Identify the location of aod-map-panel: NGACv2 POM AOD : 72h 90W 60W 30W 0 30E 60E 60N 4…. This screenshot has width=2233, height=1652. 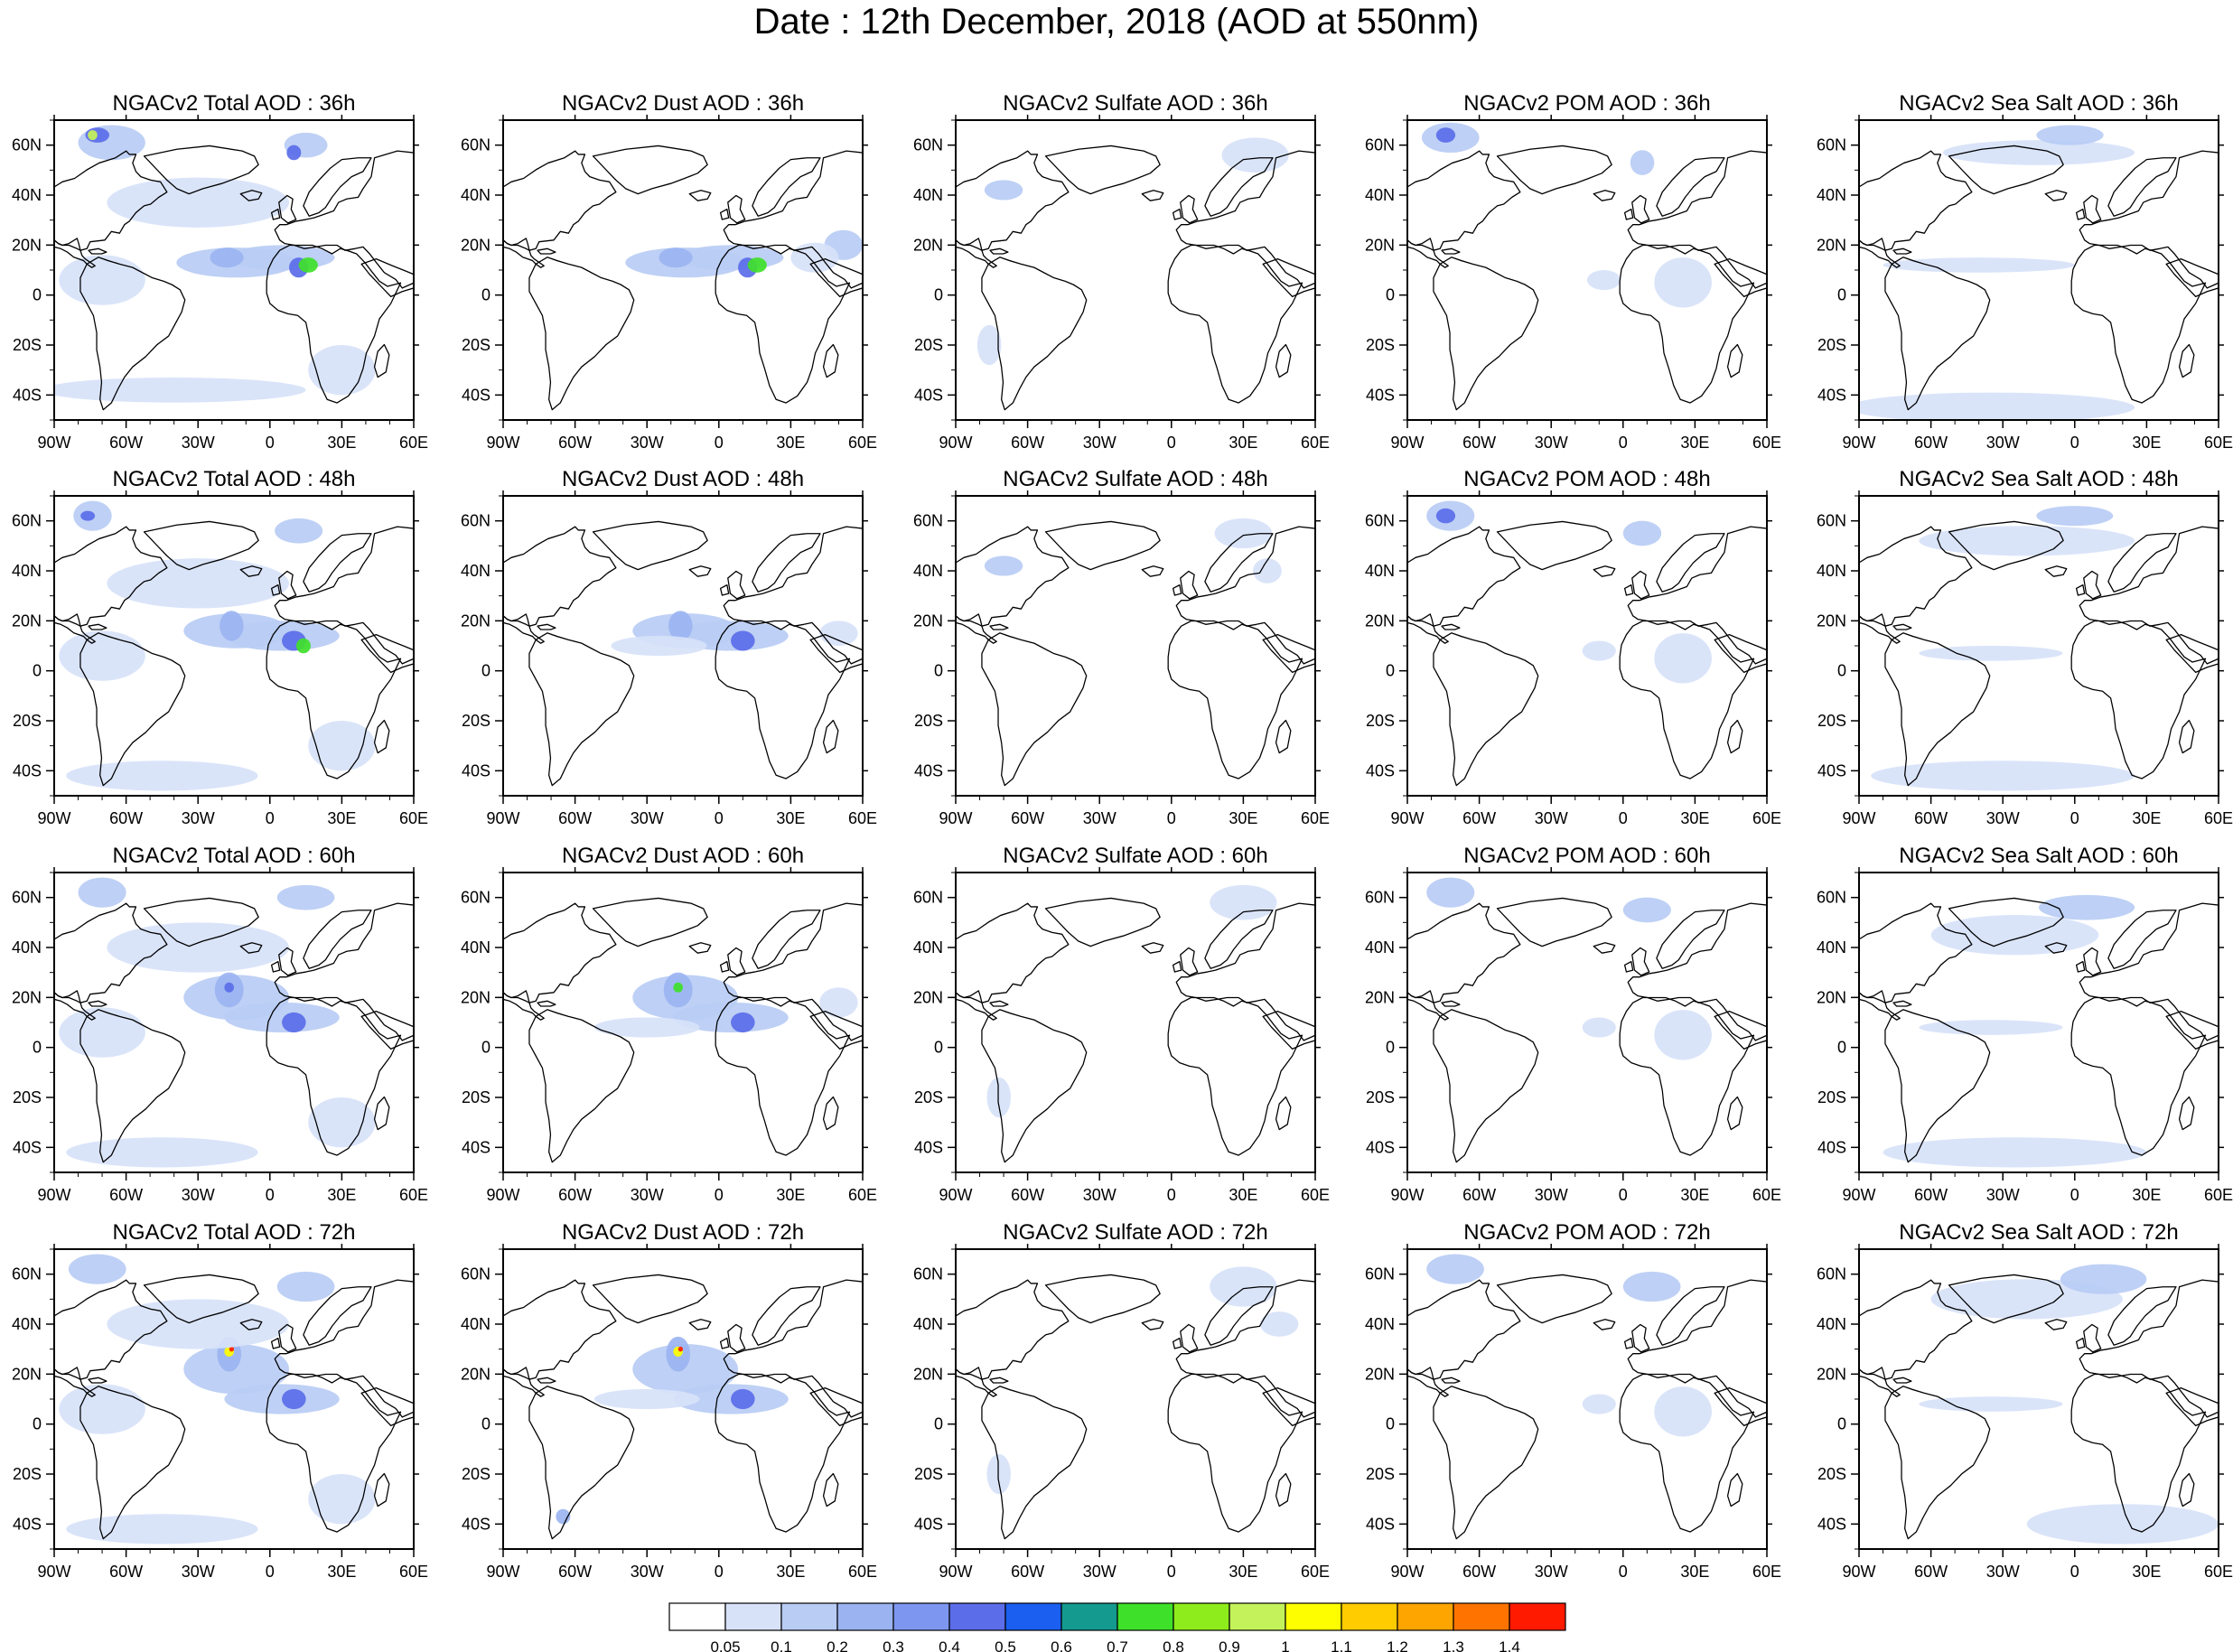
(1573, 1400).